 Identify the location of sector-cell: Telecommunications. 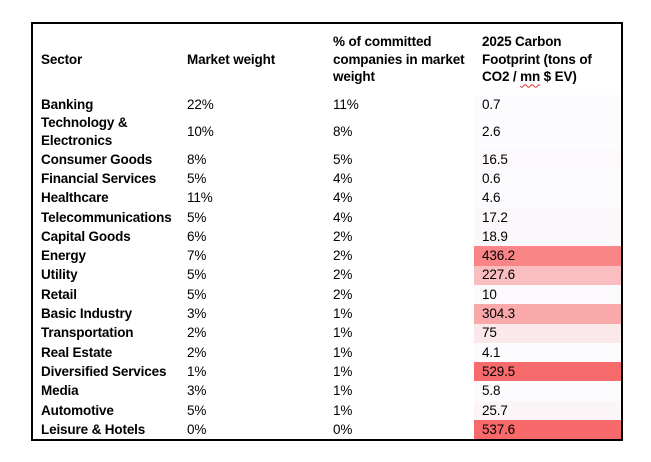
(106, 217).